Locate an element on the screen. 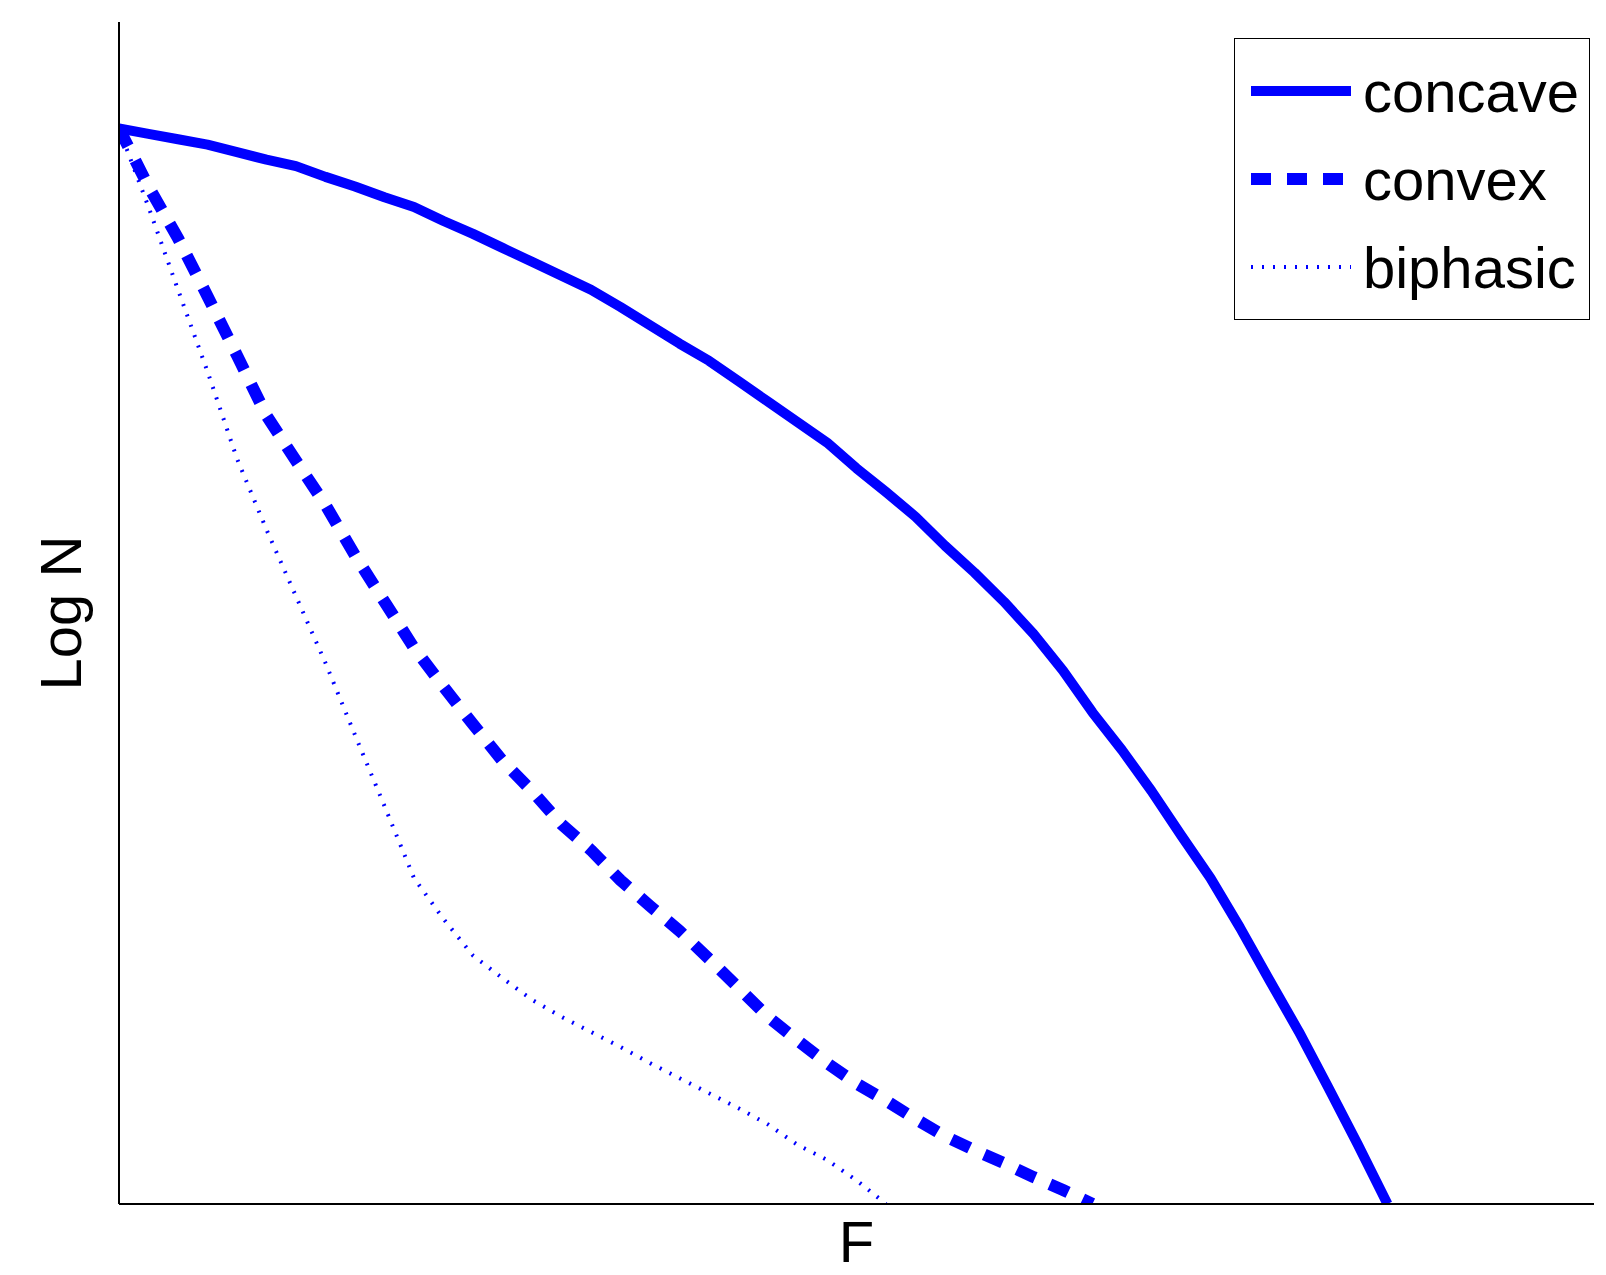 The width and height of the screenshot is (1606, 1275). legend-label: concave is located at coordinates (1470, 91).